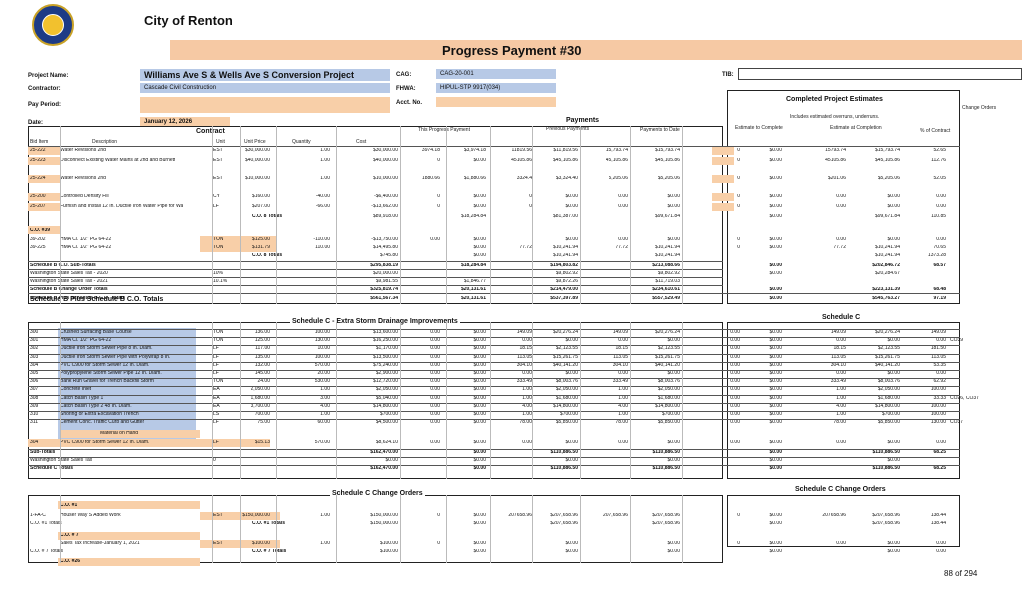 The width and height of the screenshot is (1024, 593). What do you see at coordinates (385, 357) in the screenshot?
I see `cell-cost: $13,500.00` at bounding box center [385, 357].